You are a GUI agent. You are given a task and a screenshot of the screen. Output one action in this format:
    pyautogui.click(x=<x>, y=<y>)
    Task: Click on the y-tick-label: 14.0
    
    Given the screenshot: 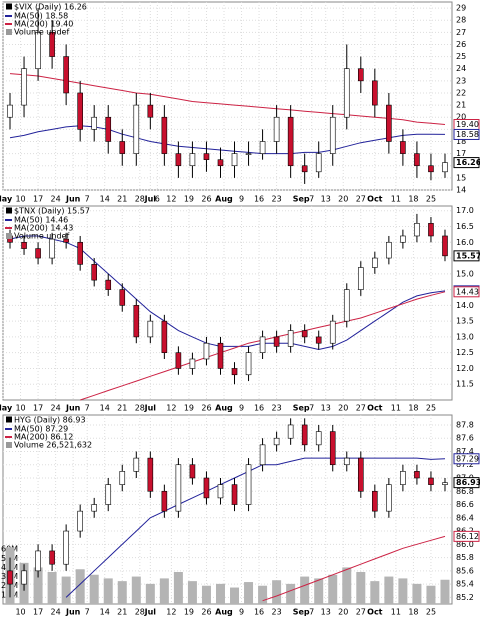 What is the action you would take?
    pyautogui.click(x=465, y=305)
    